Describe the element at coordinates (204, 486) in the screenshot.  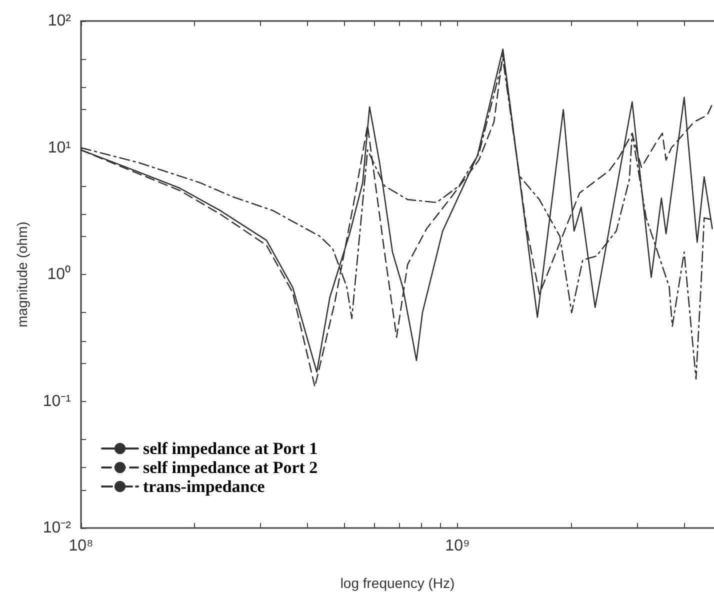
I see `legend-label: trans-impedance` at that location.